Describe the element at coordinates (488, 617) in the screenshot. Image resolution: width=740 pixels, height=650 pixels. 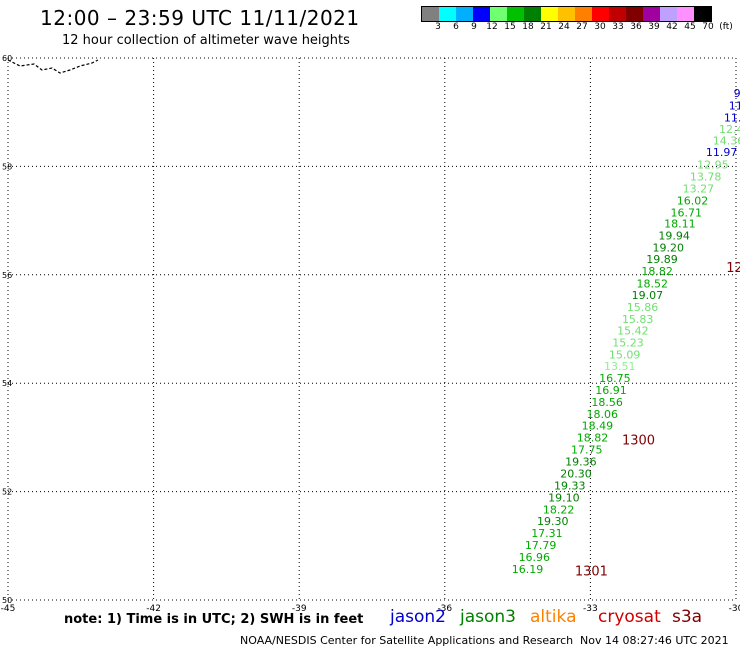
I see `legend-item-jason3: jason3` at that location.